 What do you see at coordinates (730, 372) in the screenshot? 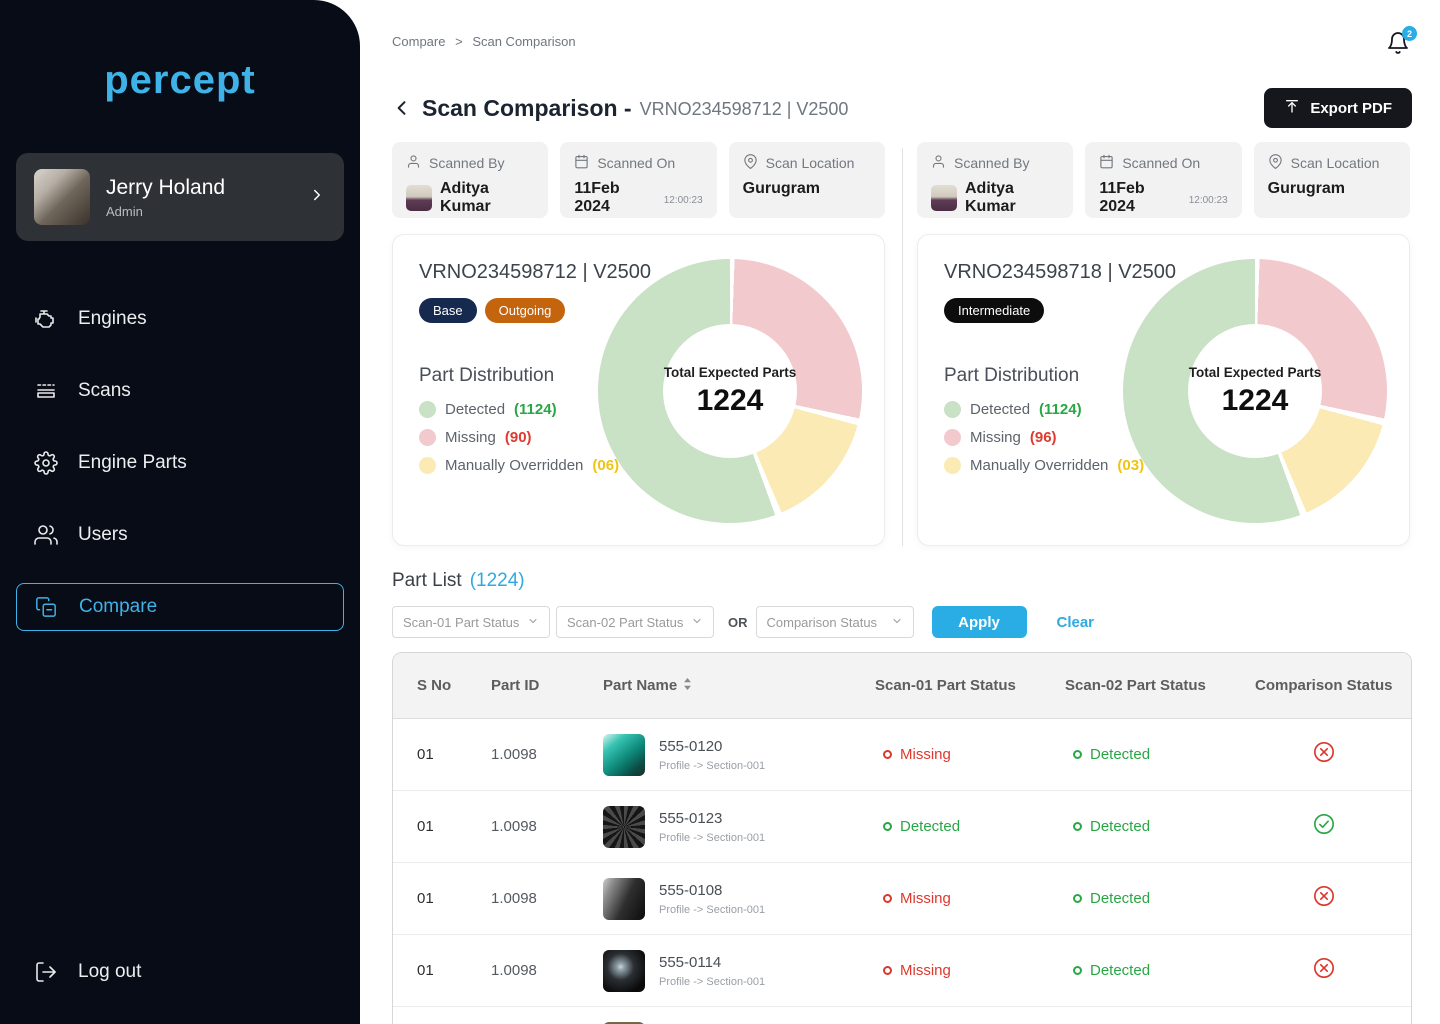
I see `donut-center-label: Total Expected Parts` at bounding box center [730, 372].